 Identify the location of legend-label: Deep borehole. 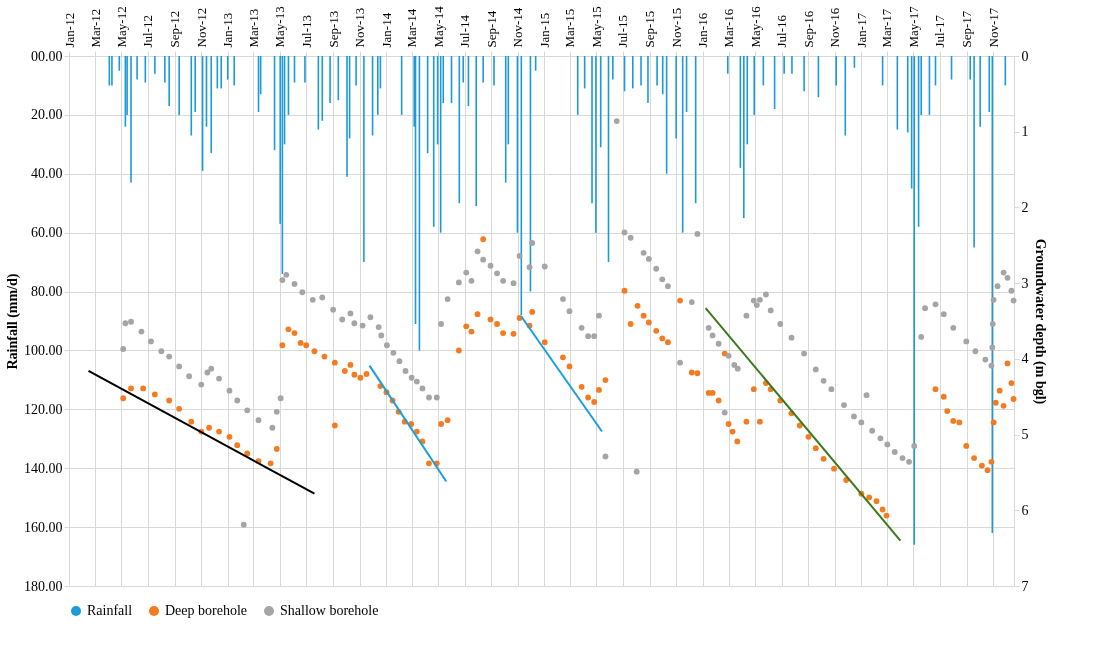
(206, 610).